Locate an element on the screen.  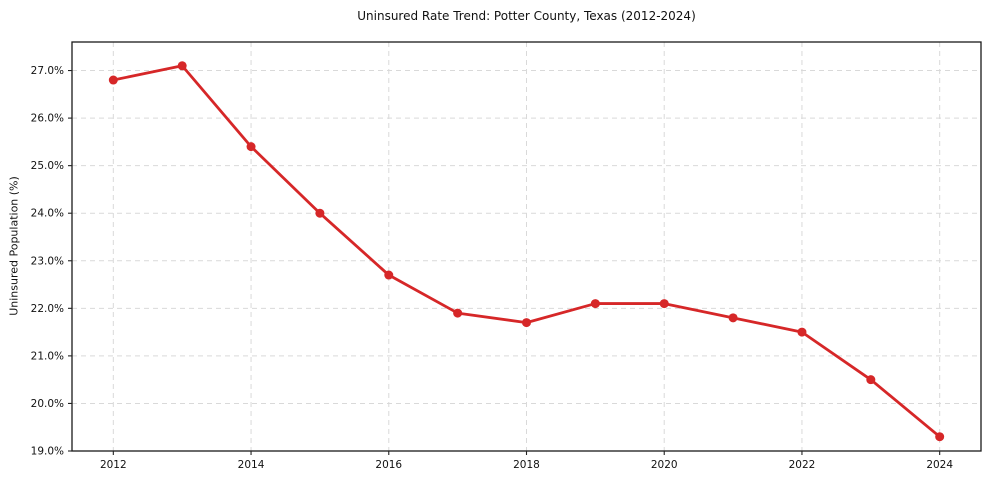
y-axis-tick-label: 19.0% is located at coordinates (47, 452).